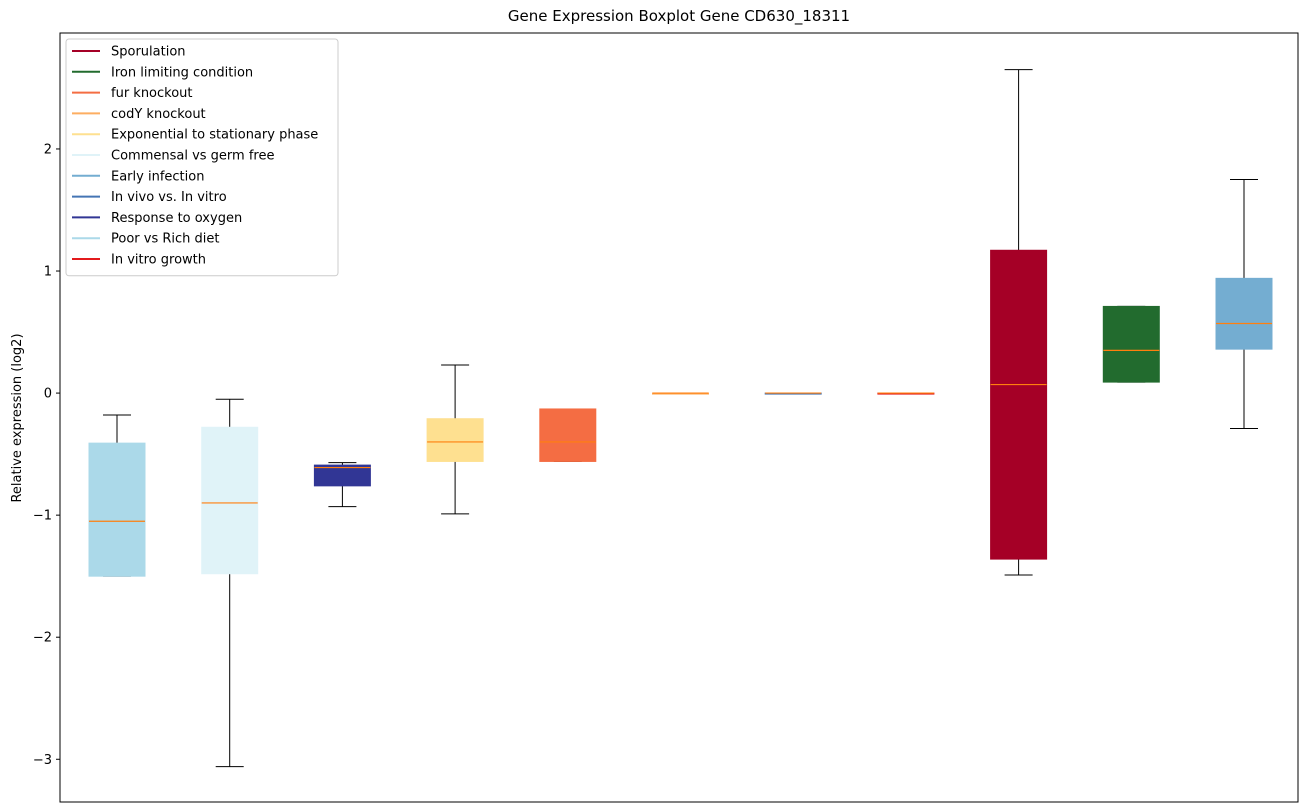 The width and height of the screenshot is (1309, 812). I want to click on y-tick-label: −1, so click(42, 516).